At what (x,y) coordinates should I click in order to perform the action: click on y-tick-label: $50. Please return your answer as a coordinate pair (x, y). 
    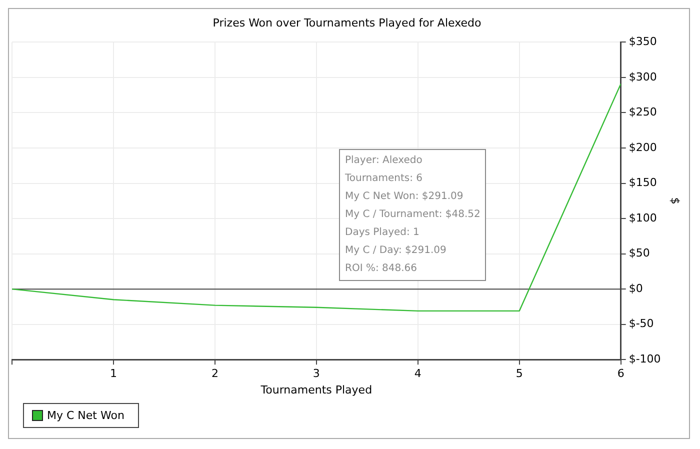
    Looking at the image, I should click on (639, 253).